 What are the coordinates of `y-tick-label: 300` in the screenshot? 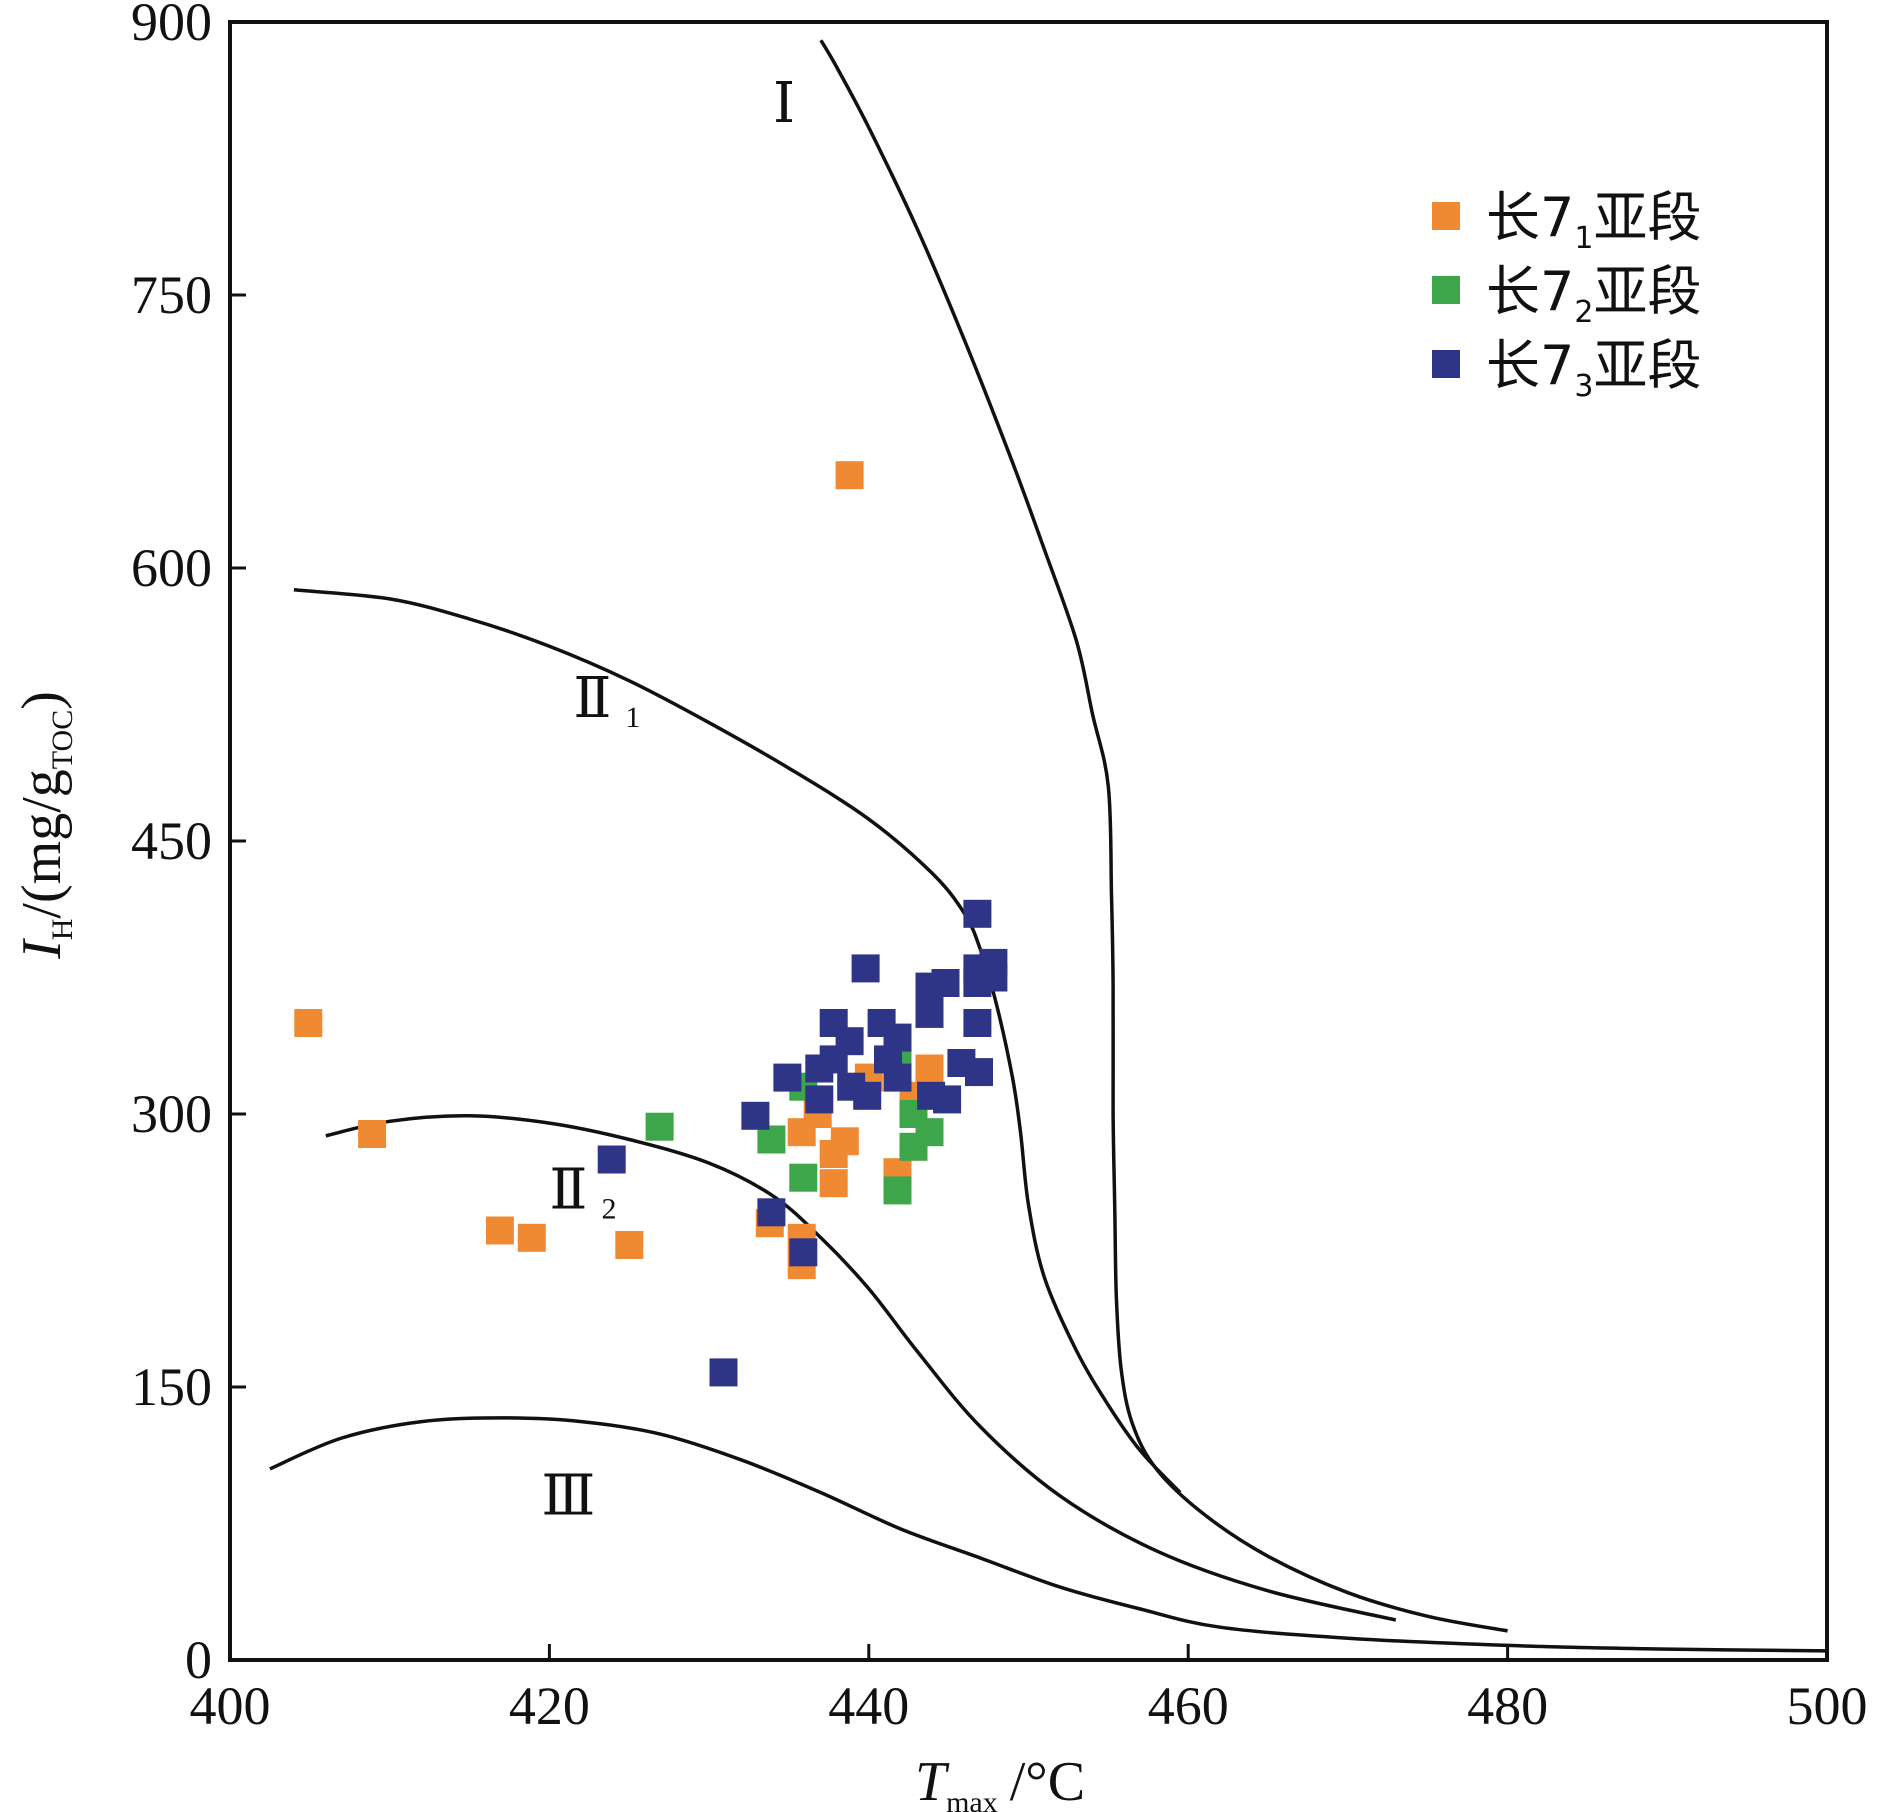 It's located at (171, 1114).